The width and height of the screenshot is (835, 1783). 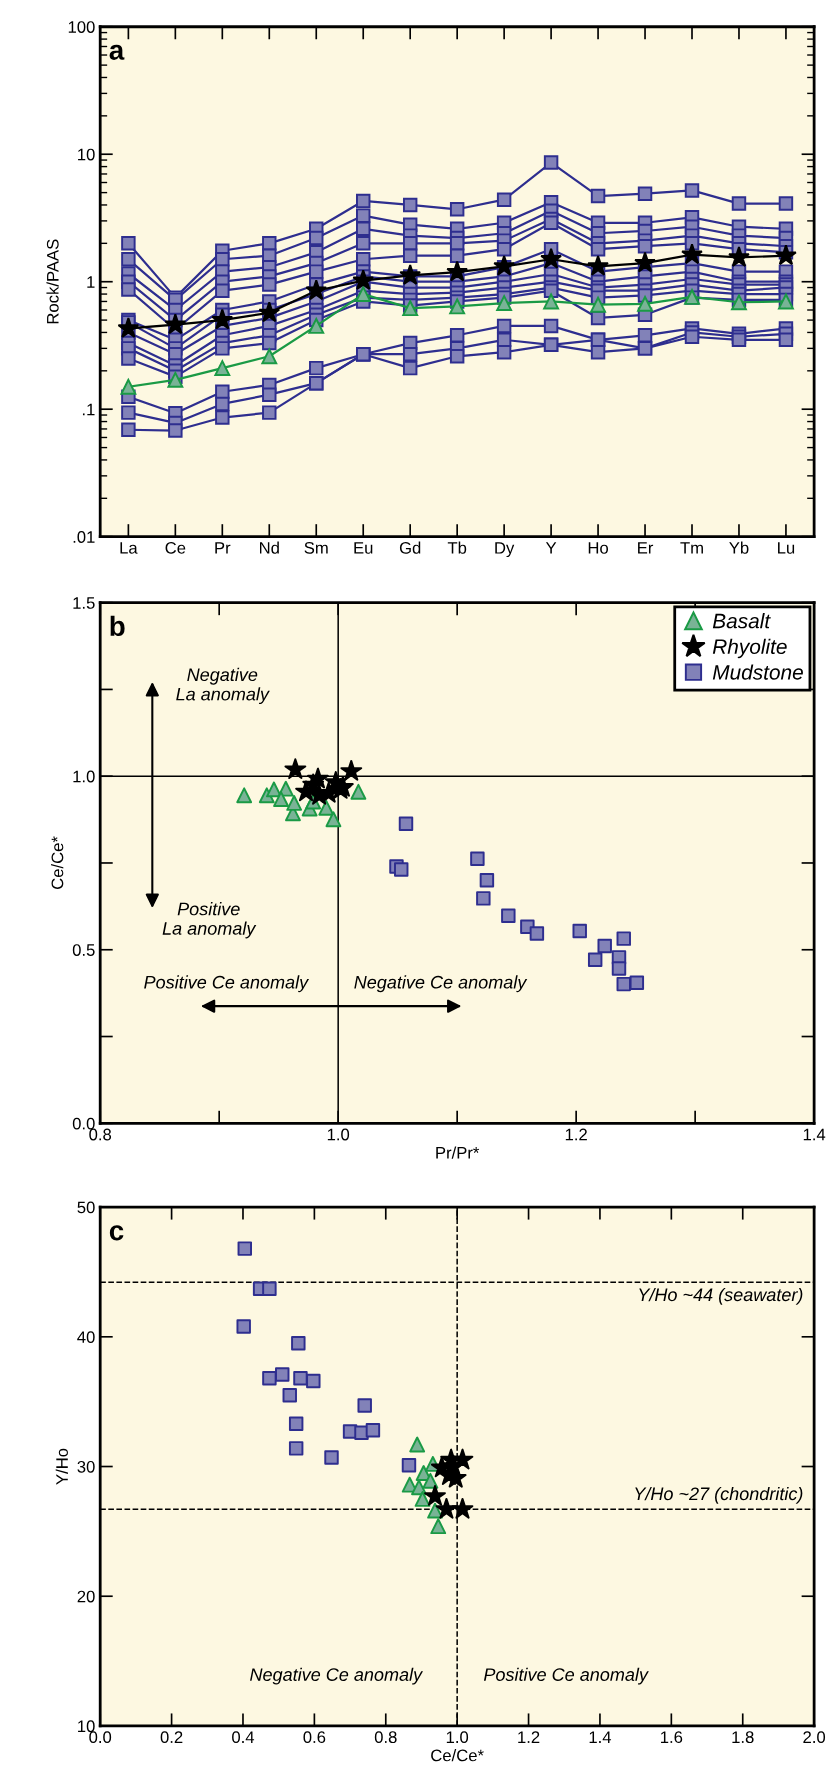 What do you see at coordinates (363, 548) in the screenshot?
I see `x-tick-label: Eu` at bounding box center [363, 548].